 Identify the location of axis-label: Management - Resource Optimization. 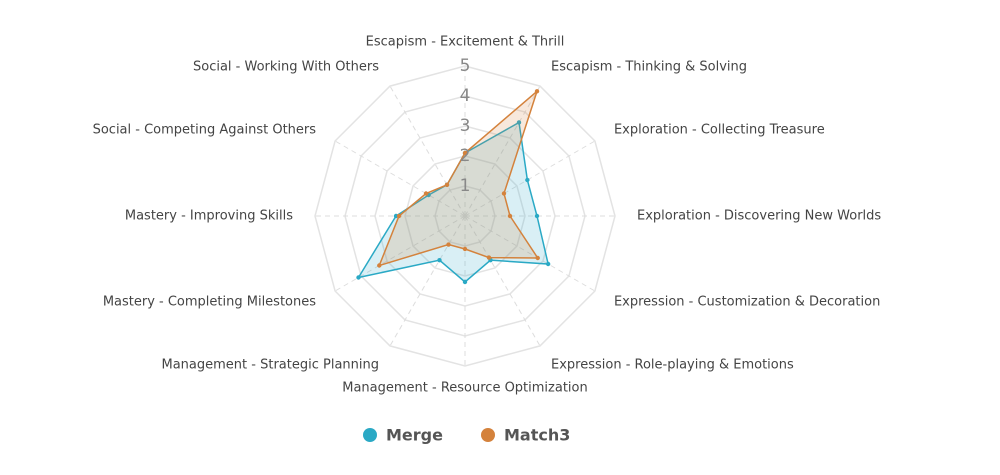
(465, 388).